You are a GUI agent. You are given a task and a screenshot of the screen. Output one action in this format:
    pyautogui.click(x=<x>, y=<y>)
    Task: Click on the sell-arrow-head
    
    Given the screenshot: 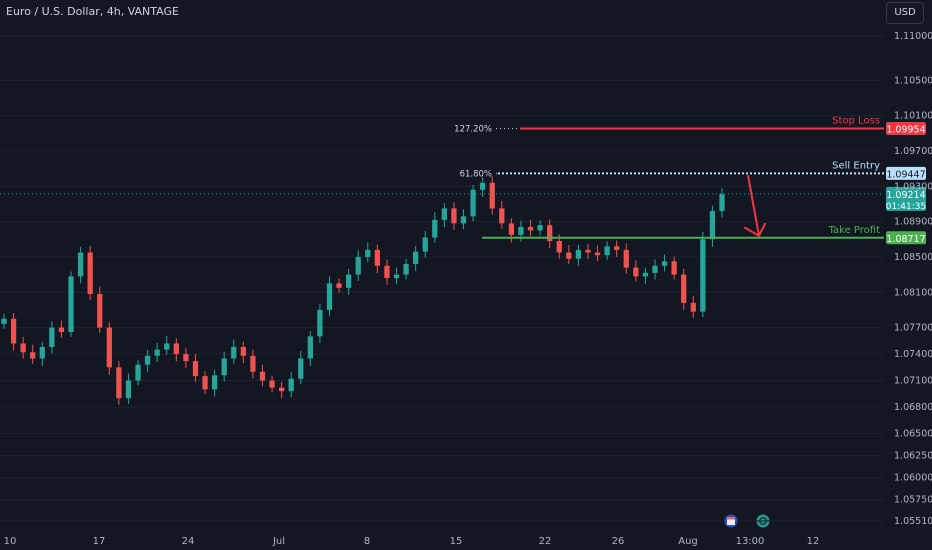 What is the action you would take?
    pyautogui.click(x=755, y=229)
    